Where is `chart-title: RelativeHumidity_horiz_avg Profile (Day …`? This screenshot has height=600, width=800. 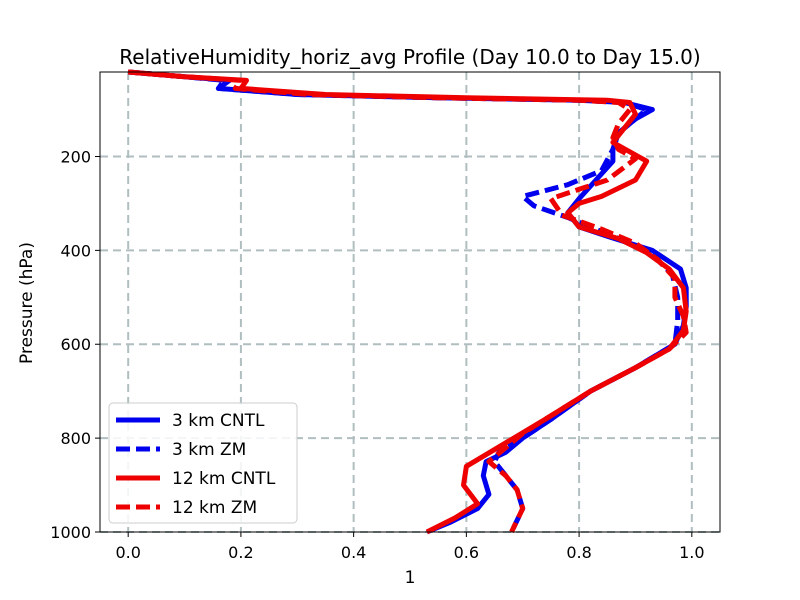
chart-title: RelativeHumidity_horiz_avg Profile (Day … is located at coordinates (409, 57).